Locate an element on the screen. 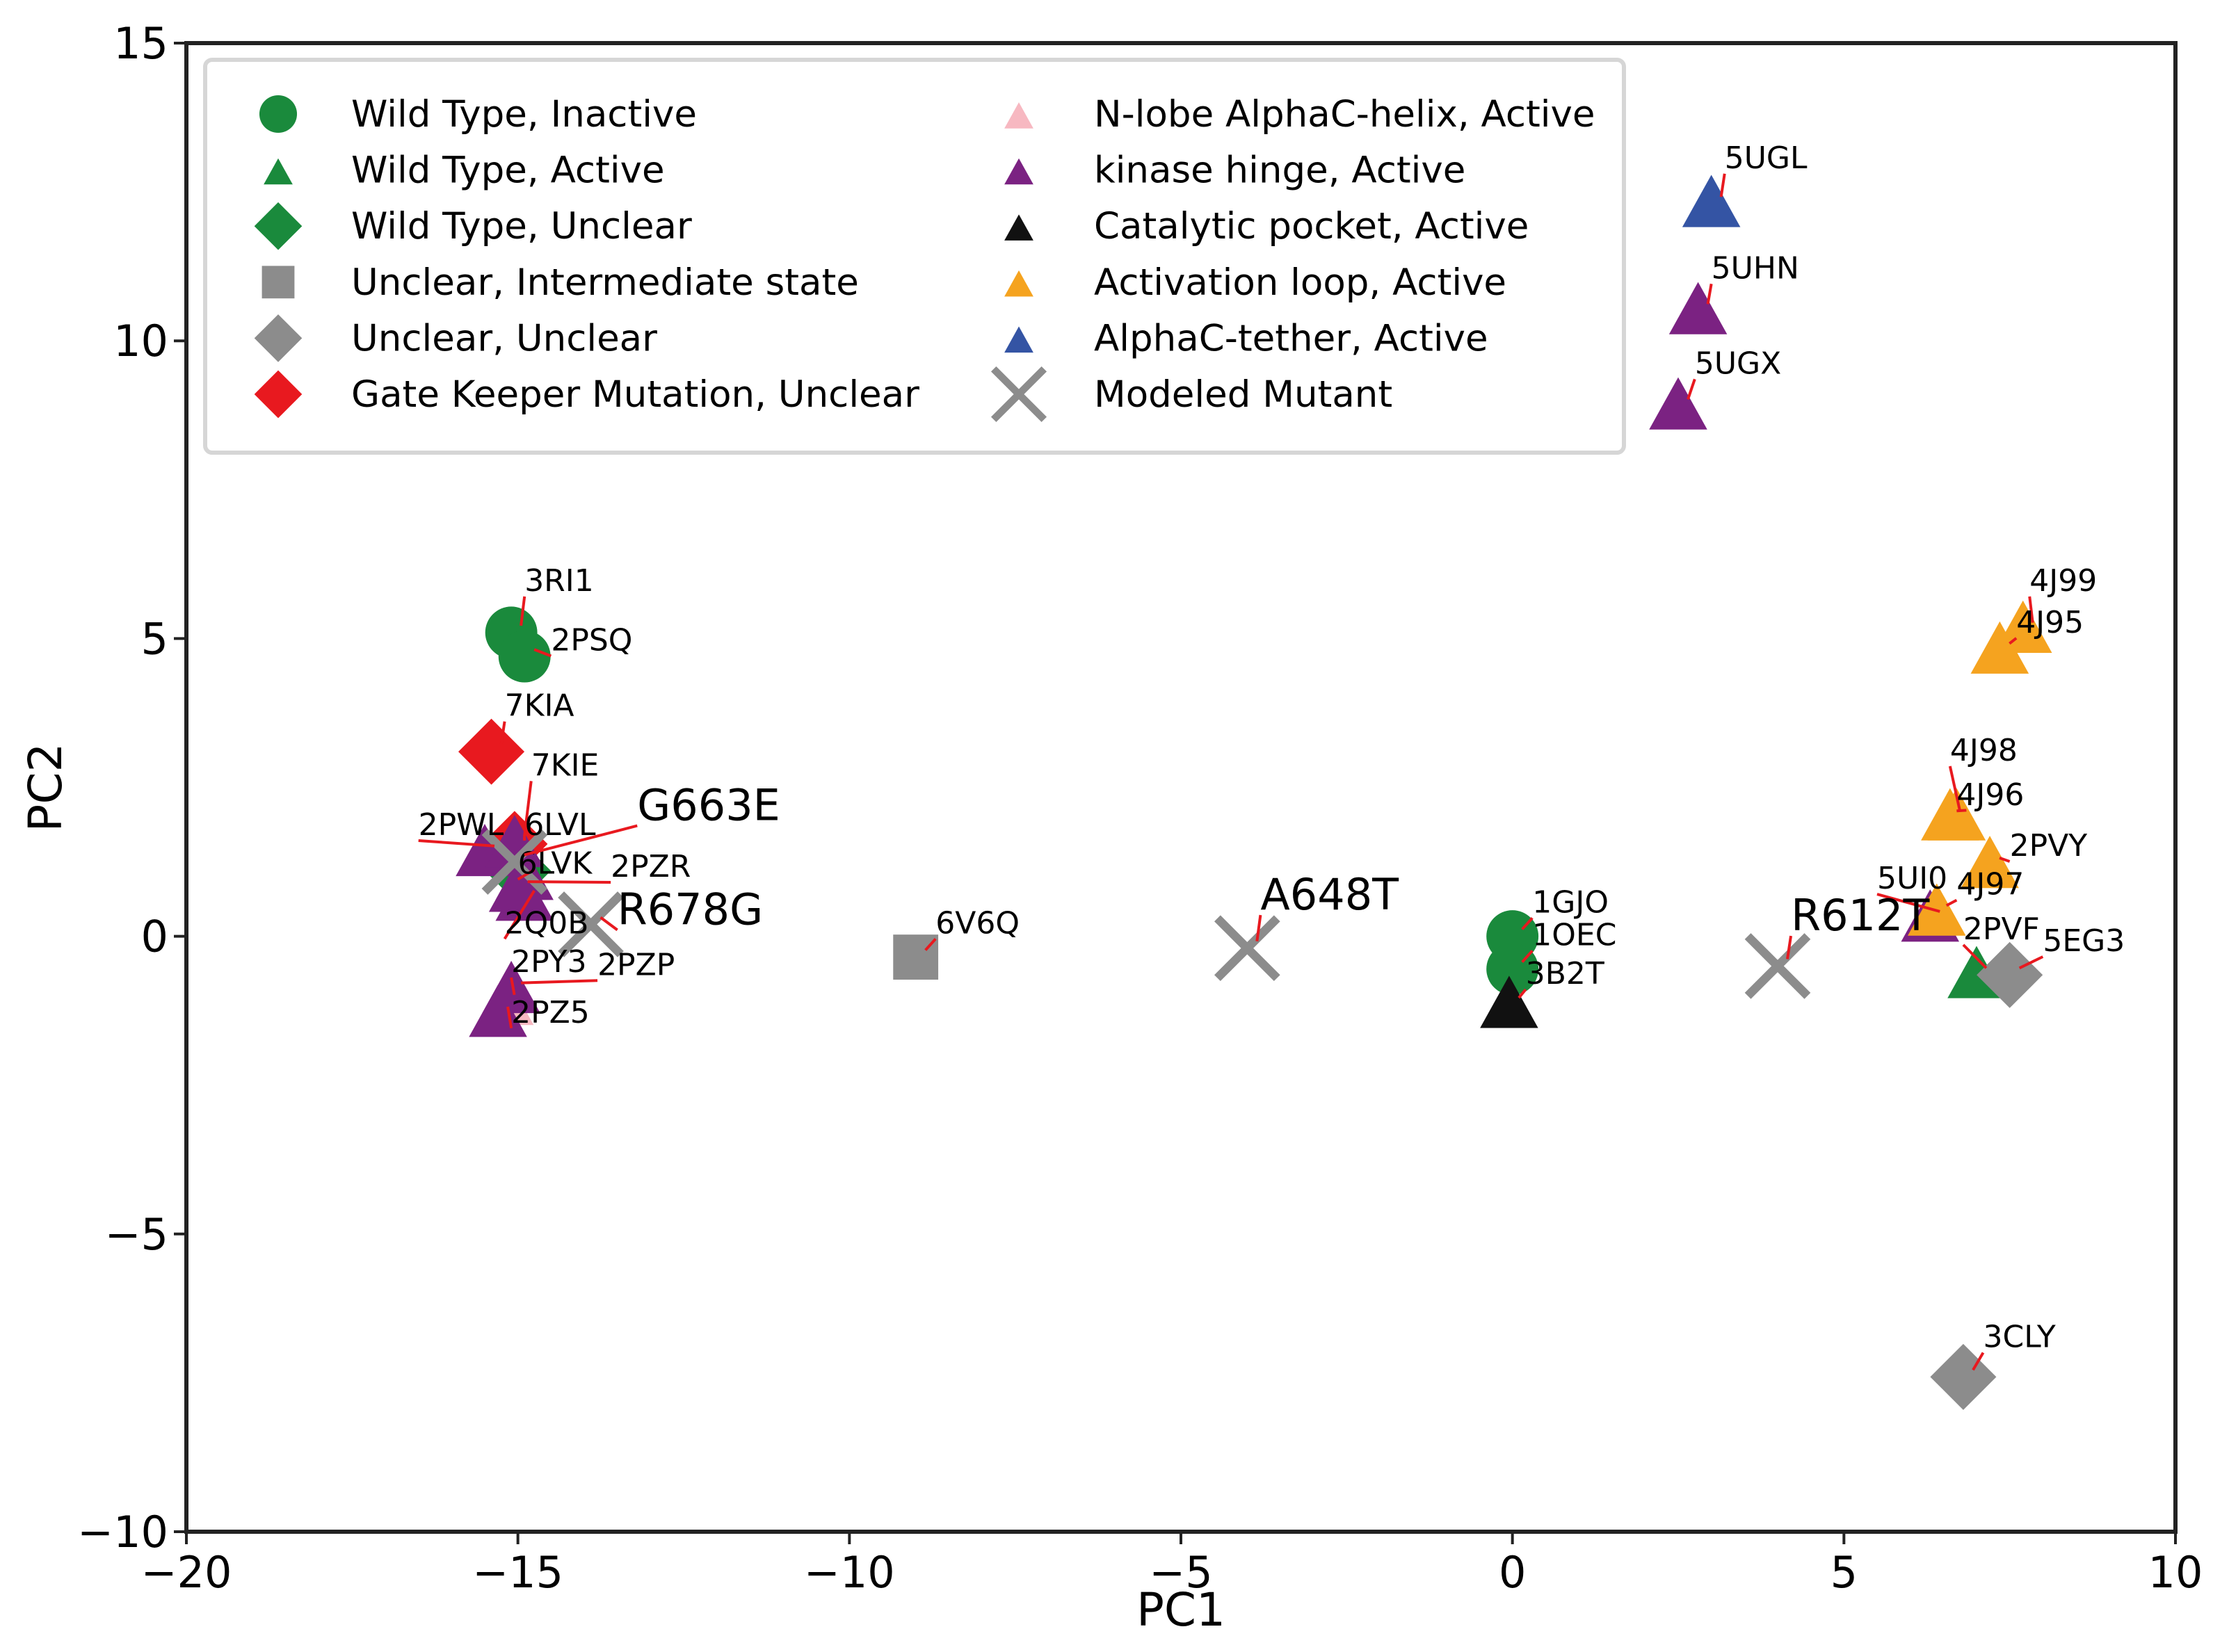 This screenshot has width=2229, height=1652. point-label: 5UGL is located at coordinates (1766, 158).